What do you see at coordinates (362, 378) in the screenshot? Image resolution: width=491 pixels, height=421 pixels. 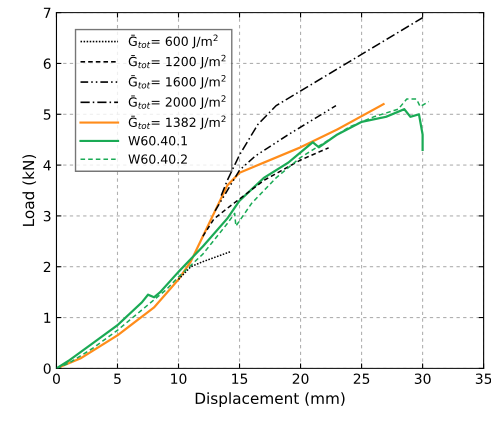 I see `x-tick-label: 25` at bounding box center [362, 378].